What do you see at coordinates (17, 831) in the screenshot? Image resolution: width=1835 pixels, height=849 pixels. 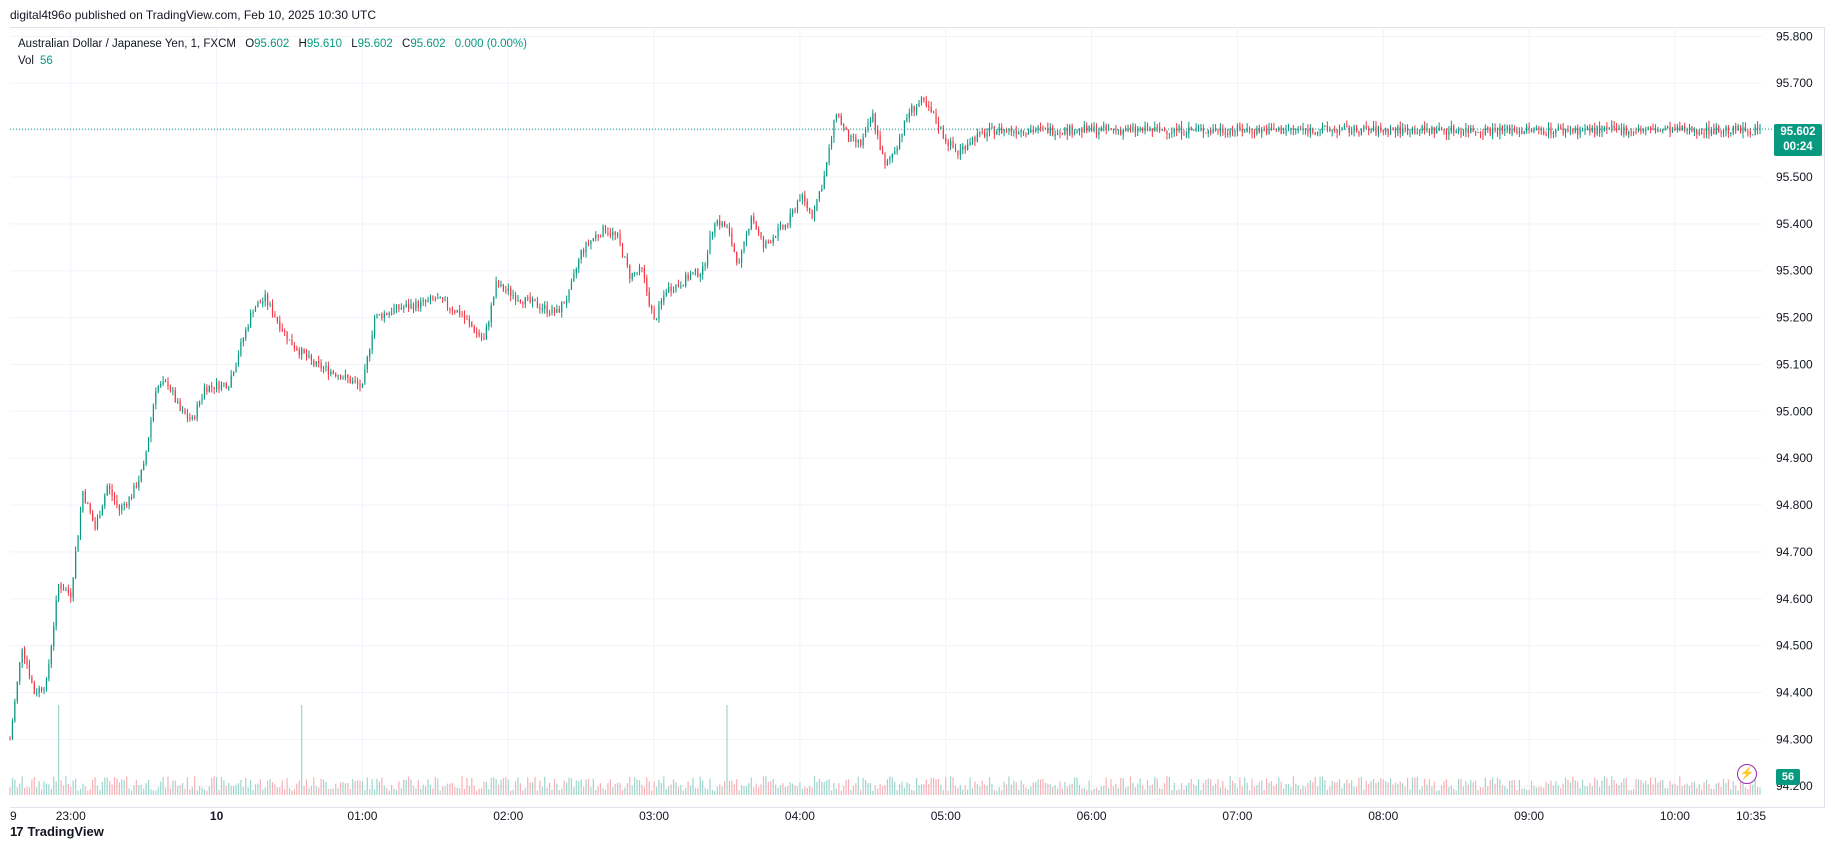 I see `tradingview-logo: 17` at bounding box center [17, 831].